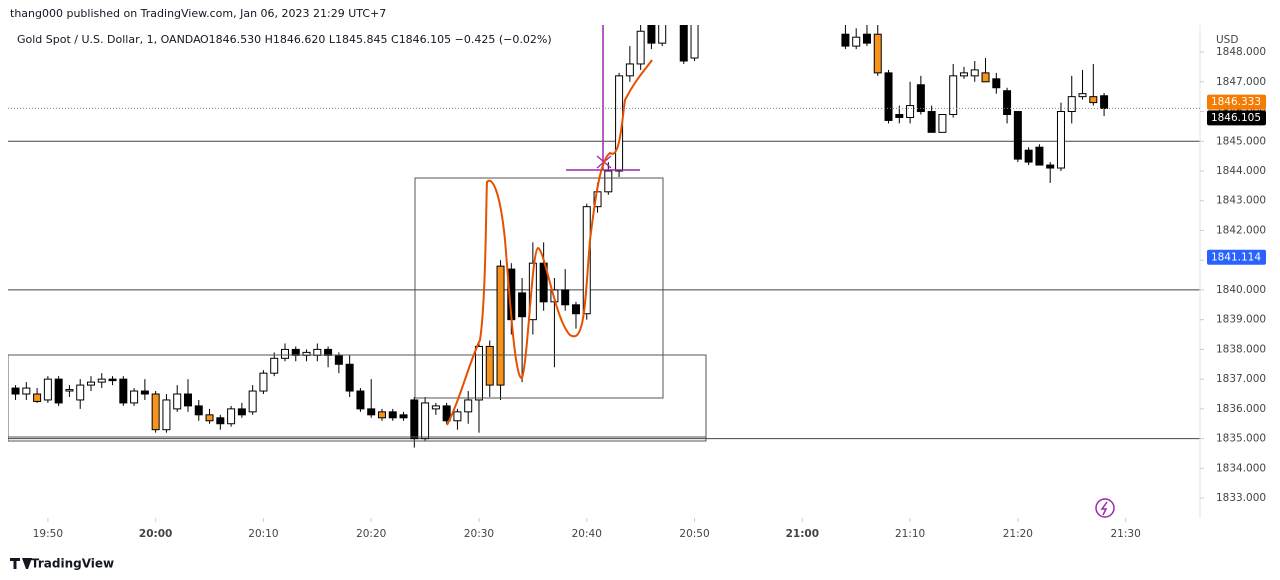  I want to click on brand: TradingView, so click(72, 564).